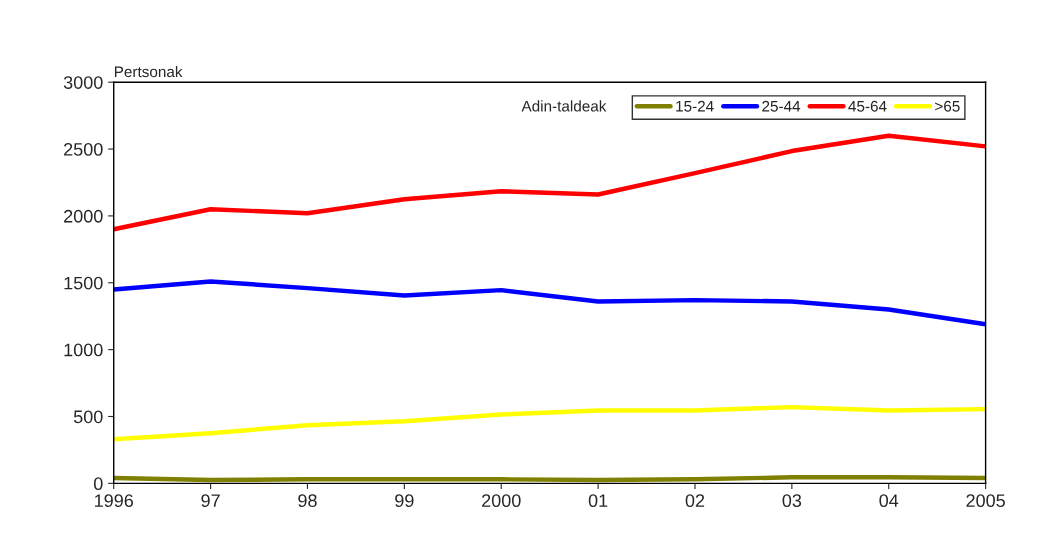 The image size is (1053, 548). What do you see at coordinates (792, 501) in the screenshot?
I see `x-tick-label: 03` at bounding box center [792, 501].